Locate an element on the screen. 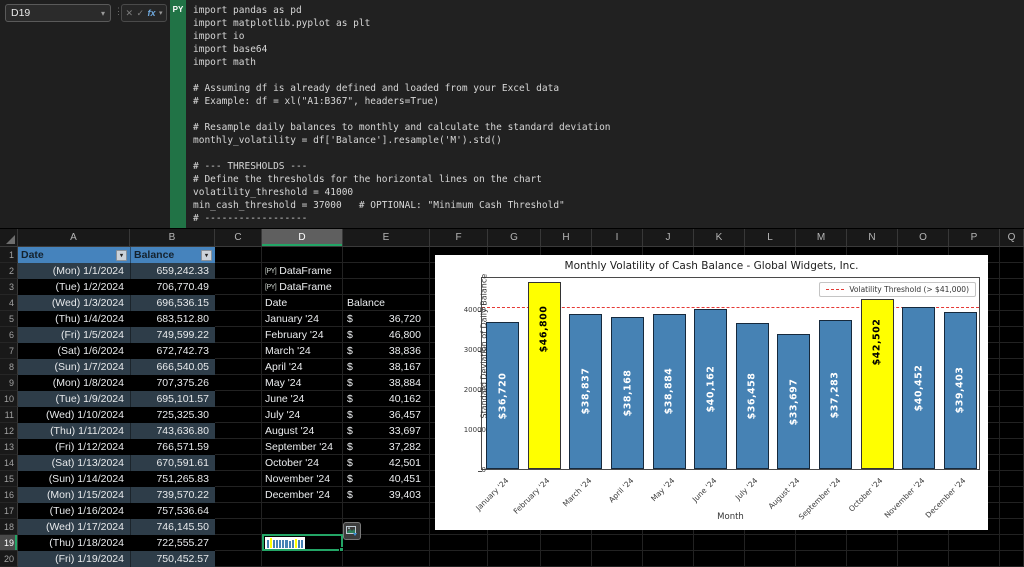 The image size is (1024, 567). column-header-m: M is located at coordinates (821, 237).